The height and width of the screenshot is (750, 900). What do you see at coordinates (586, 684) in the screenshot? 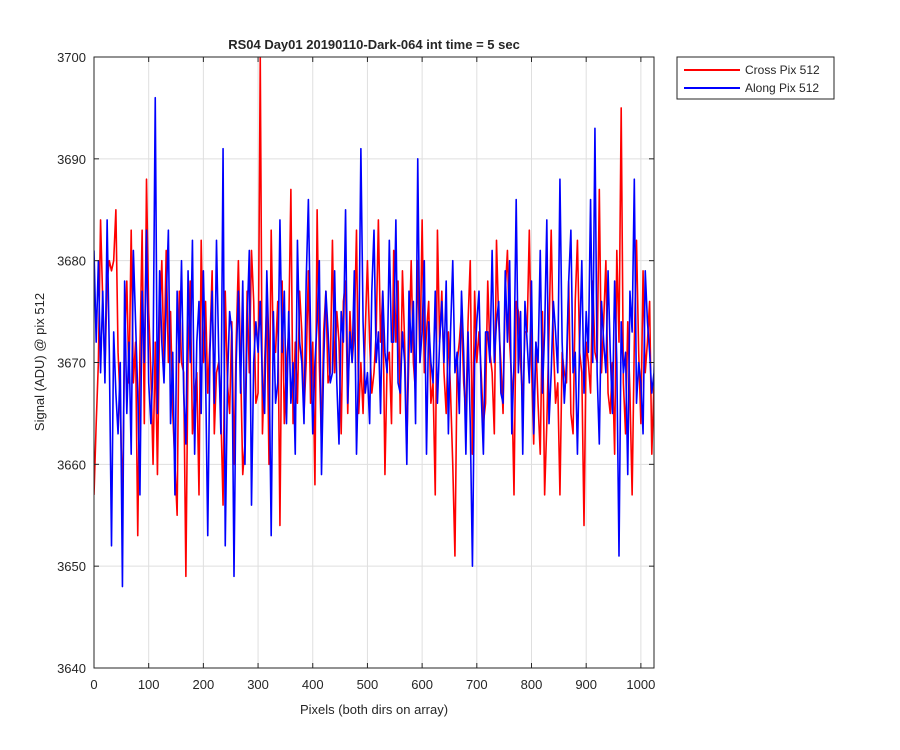
I see `x-tick-label: 900` at bounding box center [586, 684].